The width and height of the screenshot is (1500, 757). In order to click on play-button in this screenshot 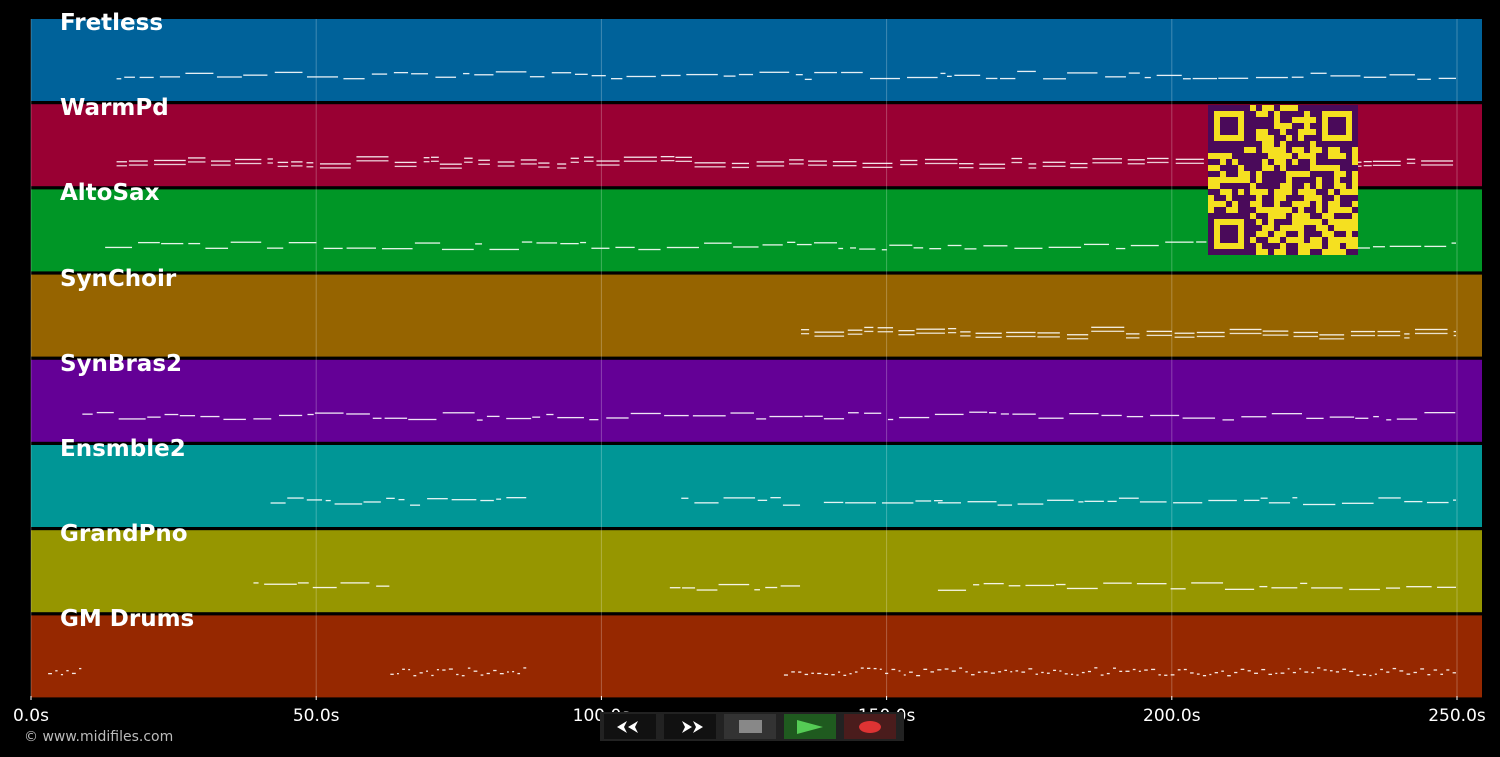, I will do `click(810, 726)`.